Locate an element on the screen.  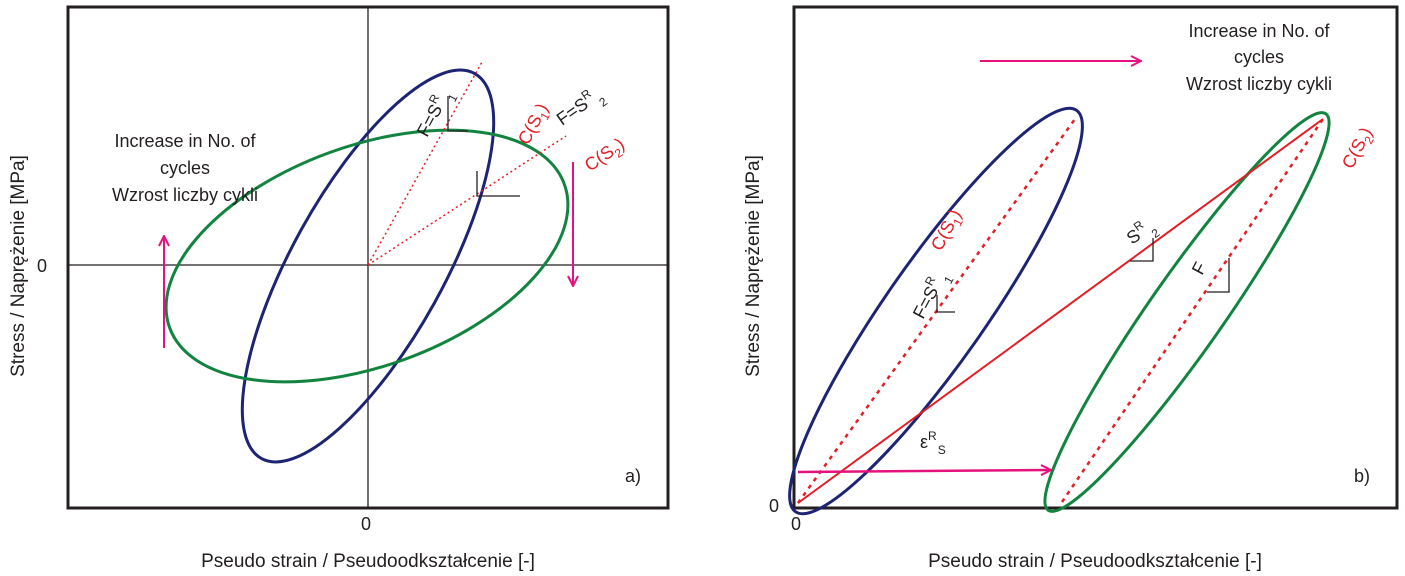
panel-a-c-s2-label: C(S2) is located at coordinates (606, 156).